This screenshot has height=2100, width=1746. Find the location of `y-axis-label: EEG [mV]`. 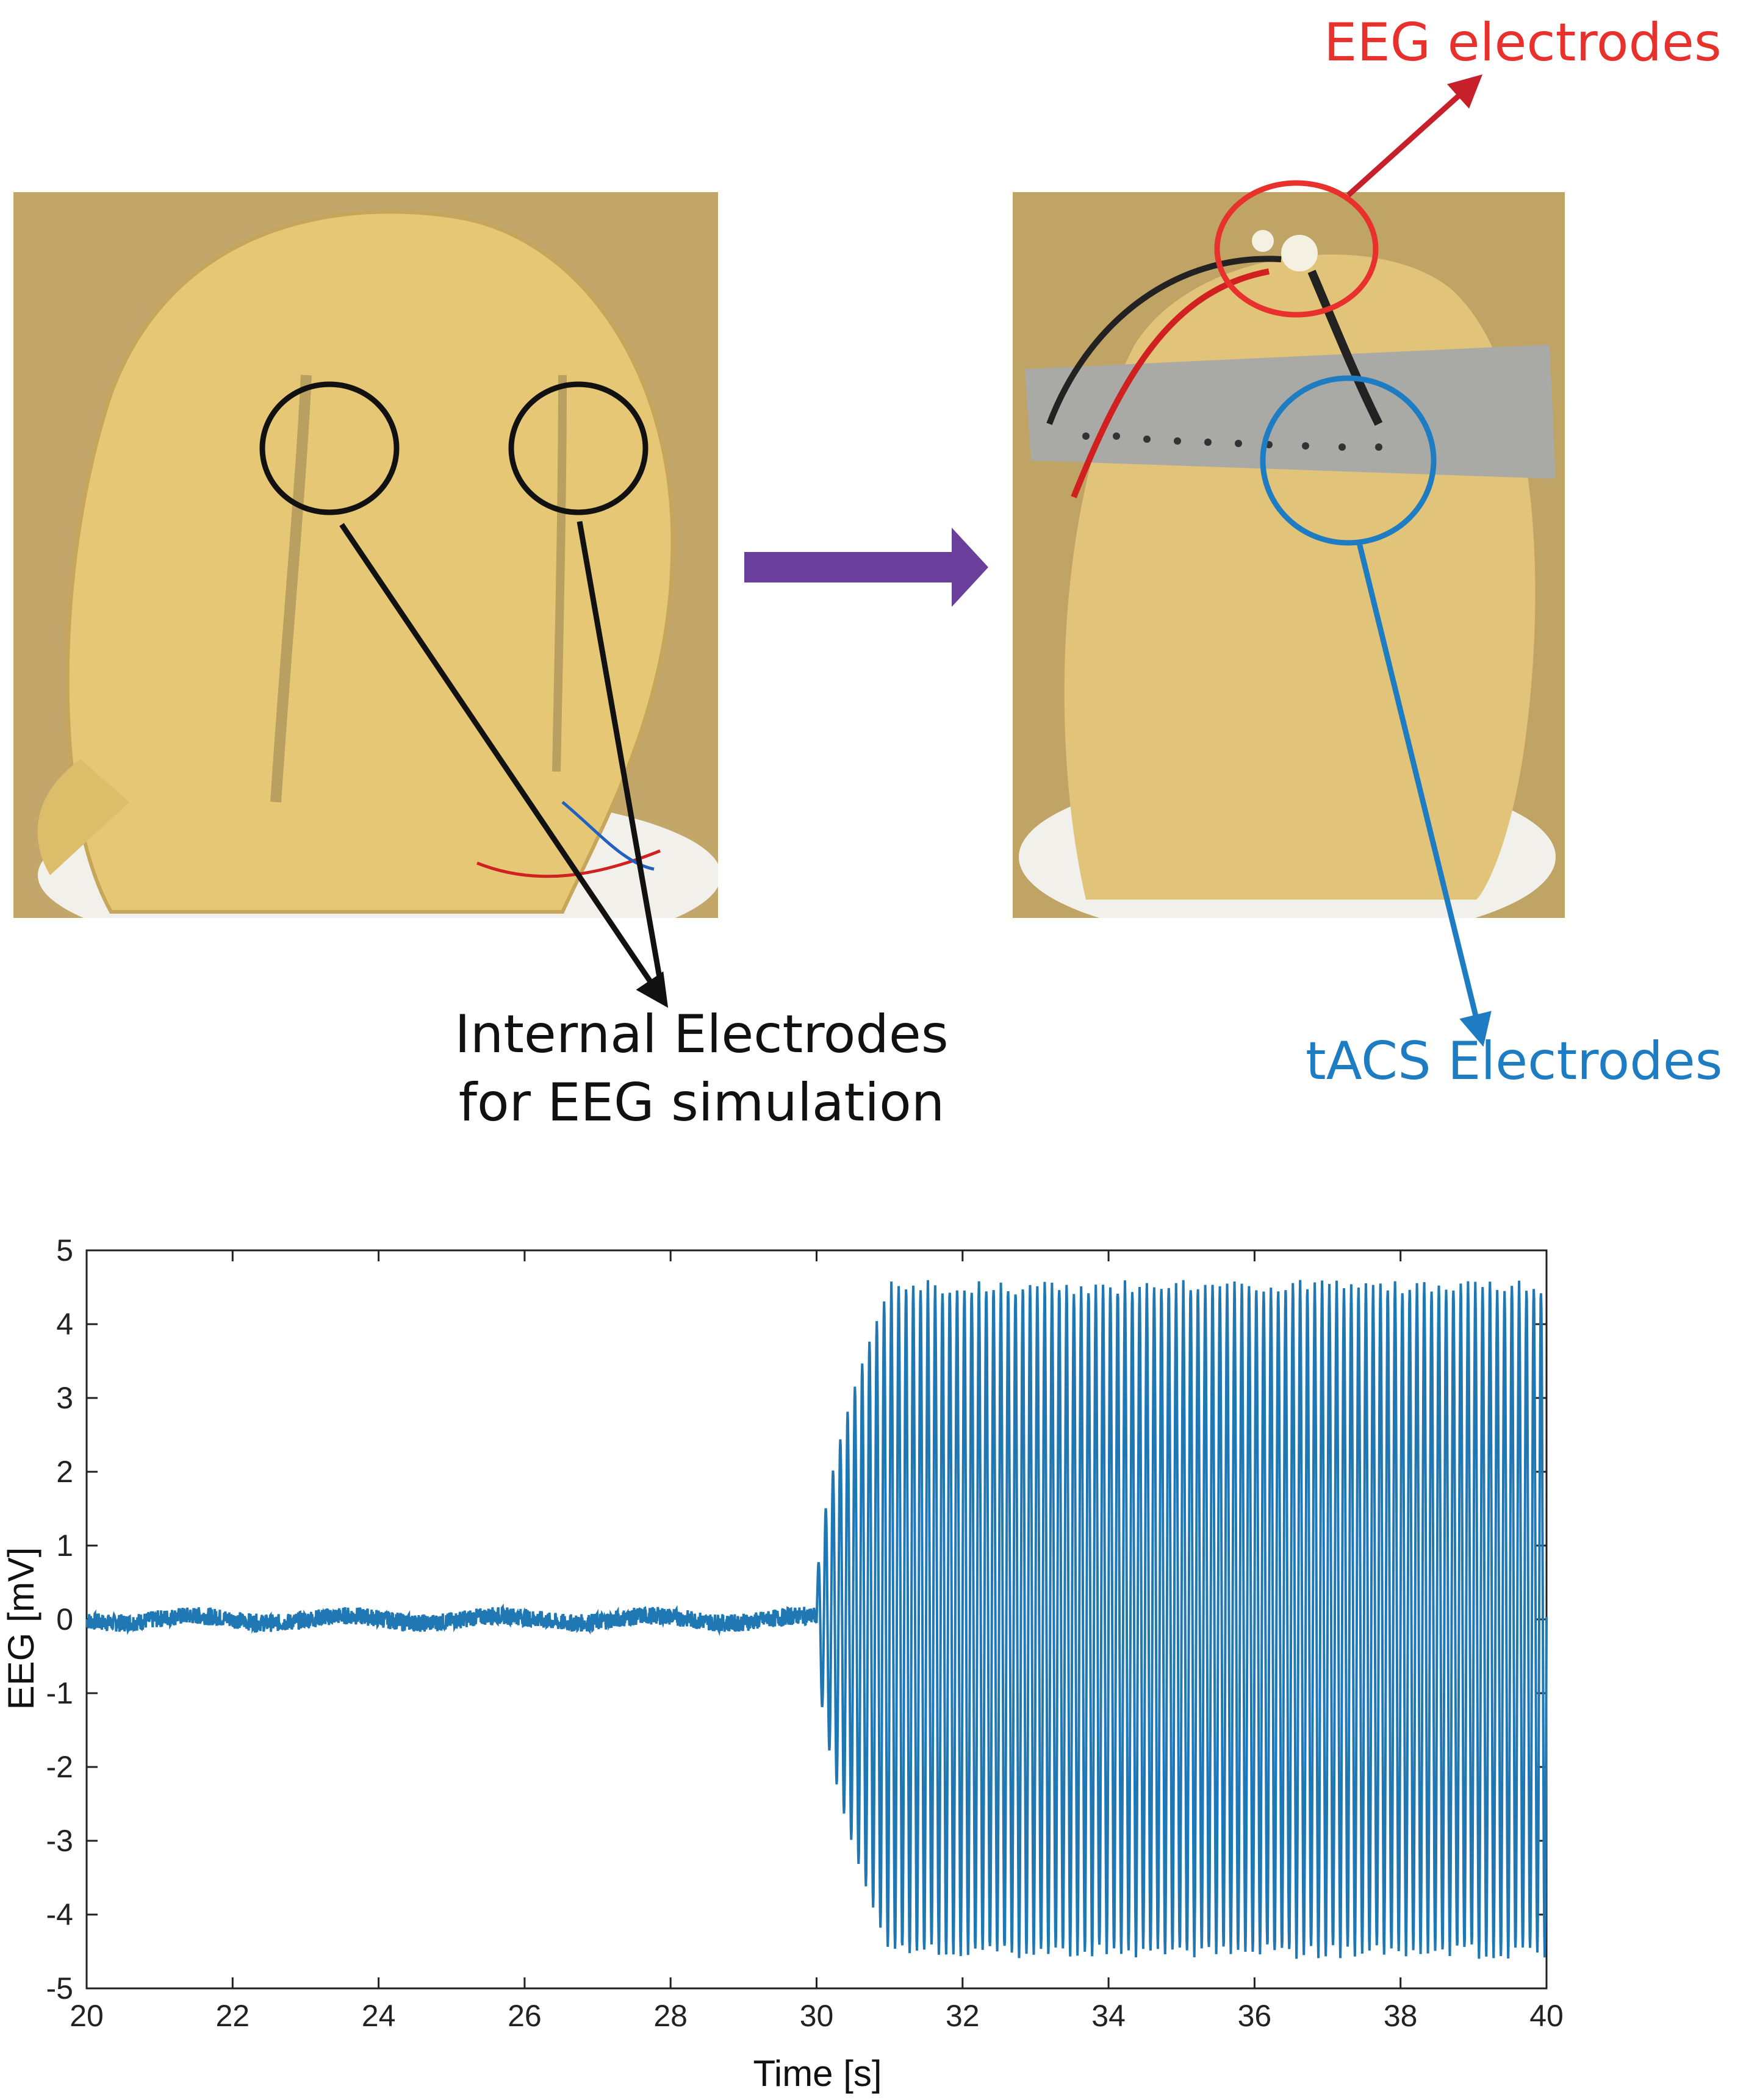

y-axis-label: EEG [mV] is located at coordinates (21, 1628).